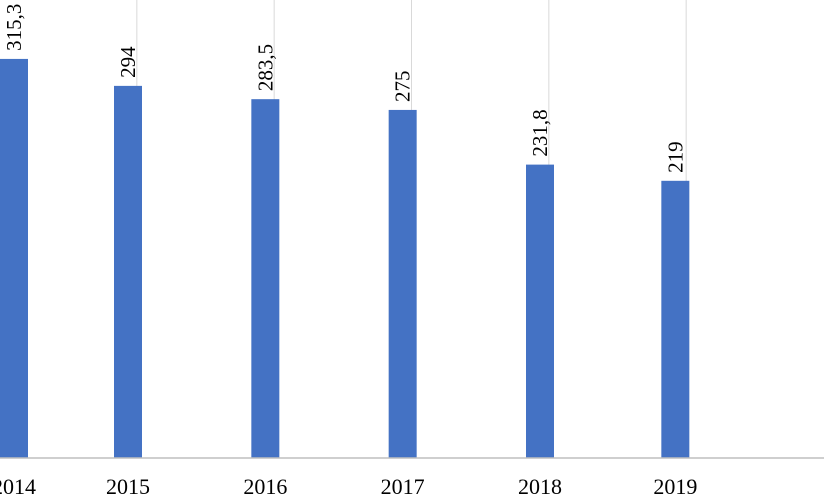 Image resolution: width=824 pixels, height=498 pixels. Describe the element at coordinates (265, 279) in the screenshot. I see `bar-2016` at that location.